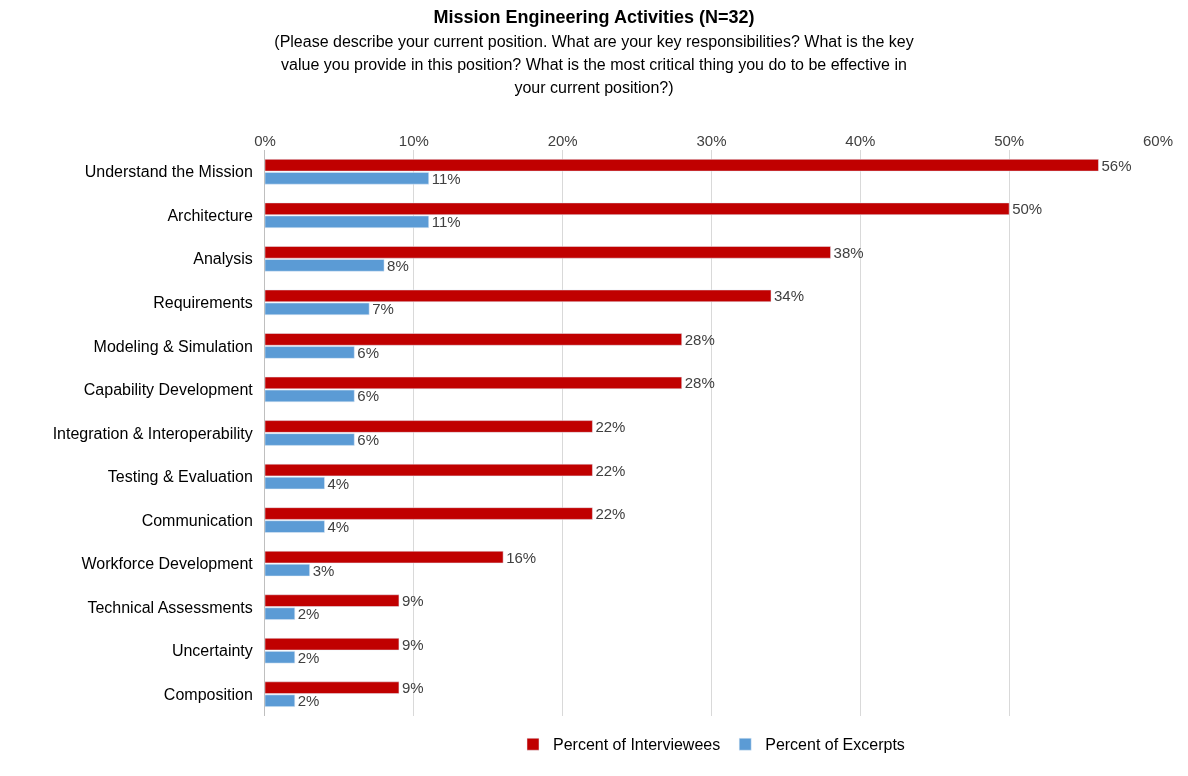 Image resolution: width=1188 pixels, height=776 pixels. I want to click on x-tick-label: 10%, so click(413, 140).